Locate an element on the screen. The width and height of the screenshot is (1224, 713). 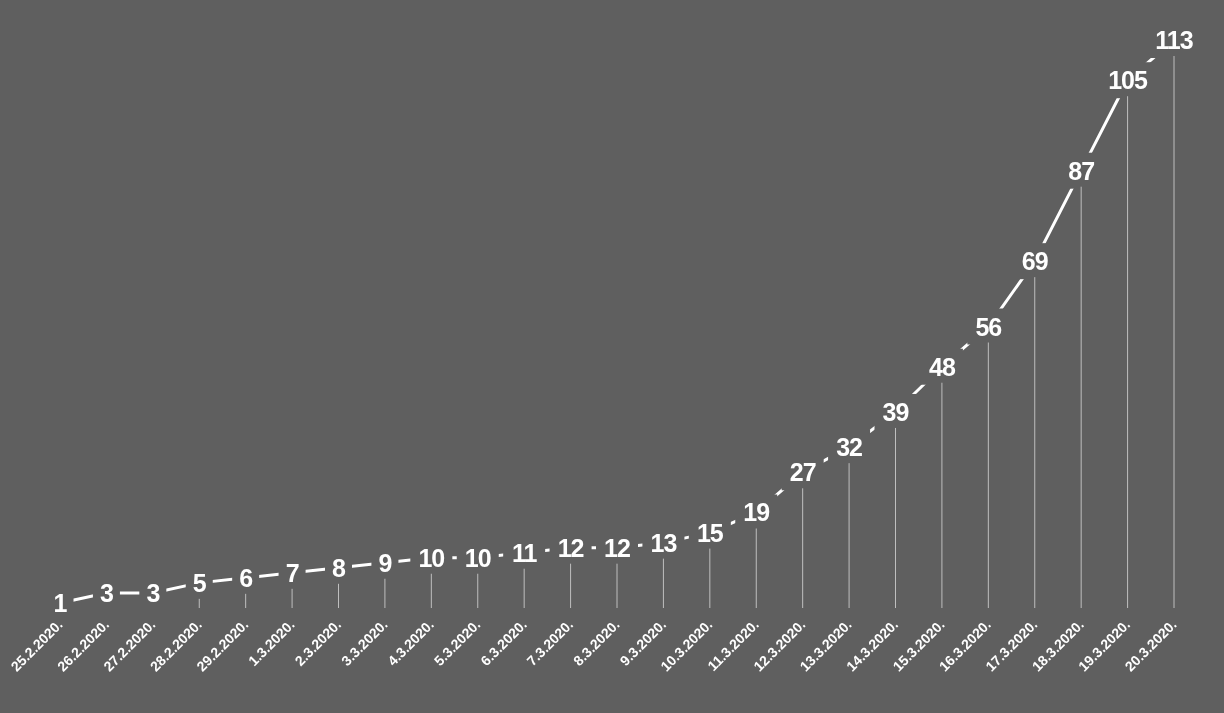
data-label: 8 is located at coordinates (339, 567).